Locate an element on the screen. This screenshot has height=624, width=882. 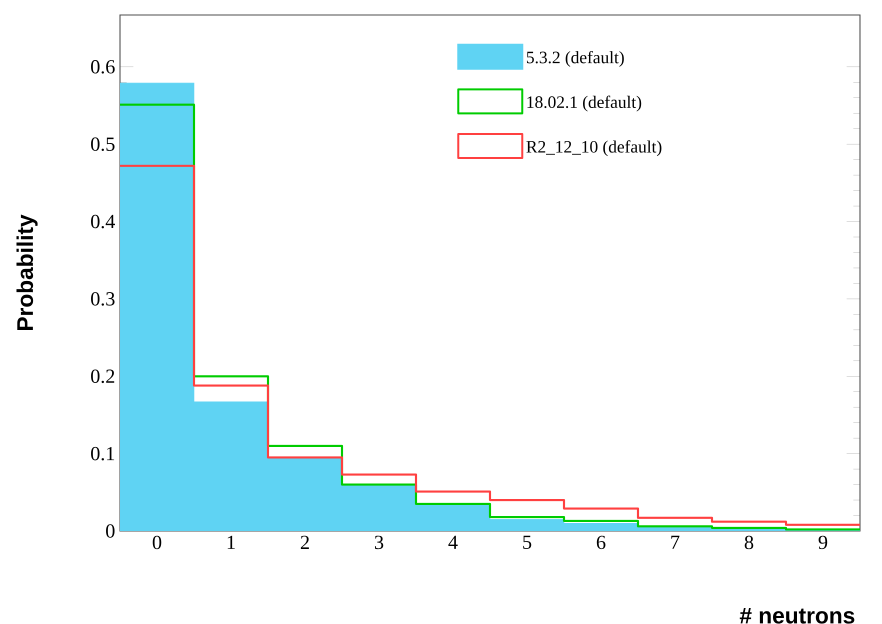
legend-label: 18.02.1 (default) is located at coordinates (584, 104).